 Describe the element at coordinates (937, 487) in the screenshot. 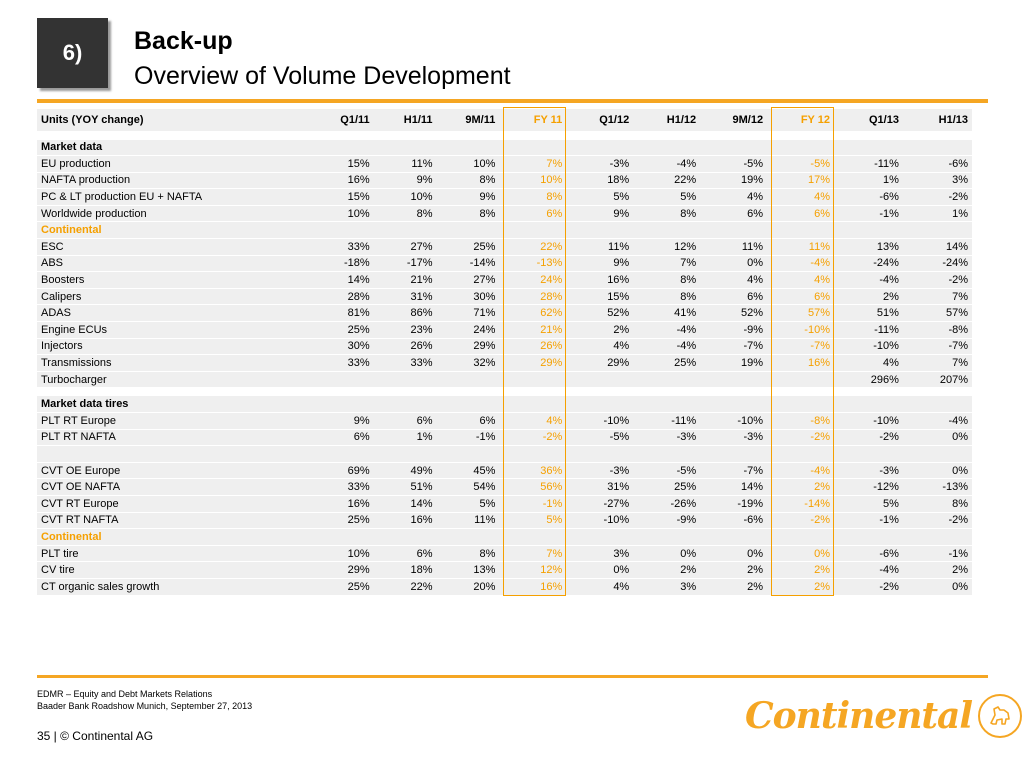

I see `table-cell: -13%` at that location.